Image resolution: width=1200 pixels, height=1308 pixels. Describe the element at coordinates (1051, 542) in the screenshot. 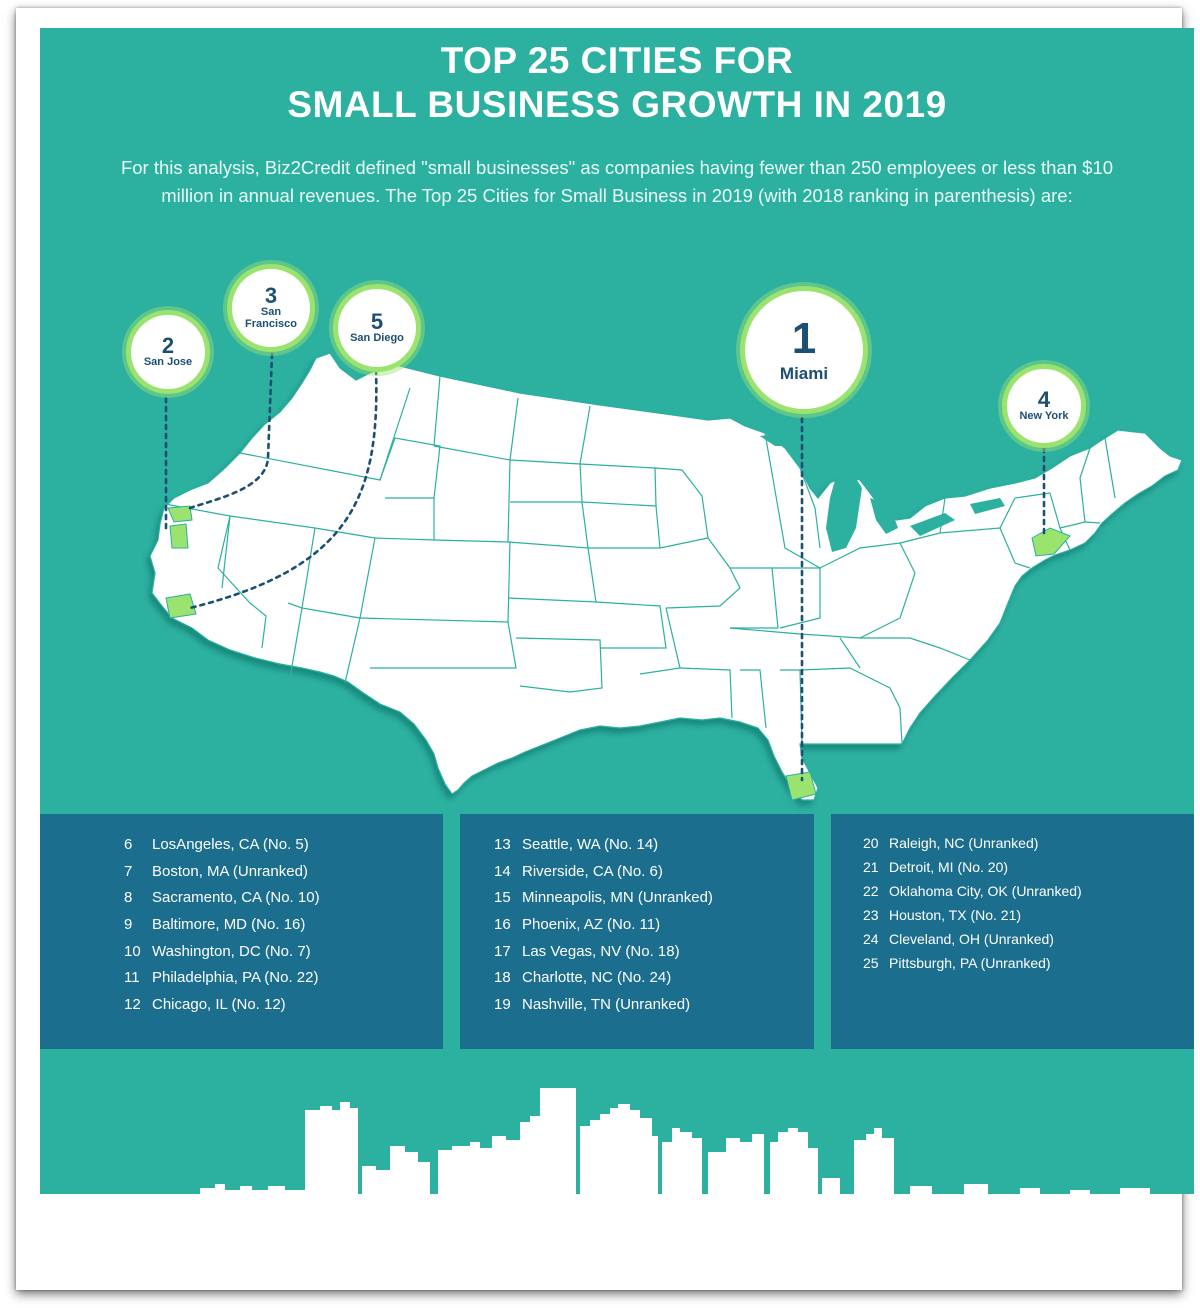

I see `region-new-york` at that location.